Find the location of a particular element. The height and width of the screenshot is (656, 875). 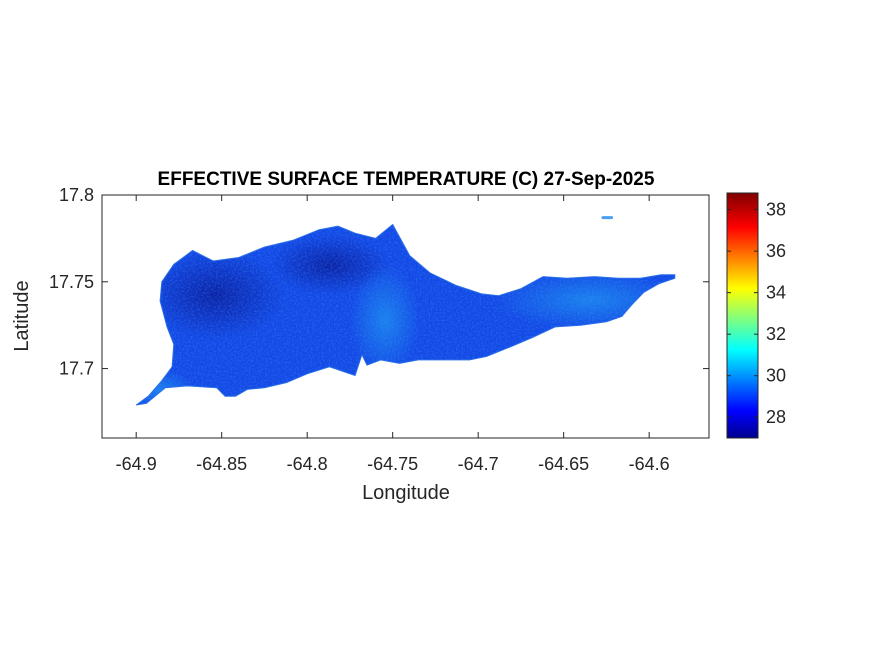

x-tick-label: -64.7 is located at coordinates (478, 464).